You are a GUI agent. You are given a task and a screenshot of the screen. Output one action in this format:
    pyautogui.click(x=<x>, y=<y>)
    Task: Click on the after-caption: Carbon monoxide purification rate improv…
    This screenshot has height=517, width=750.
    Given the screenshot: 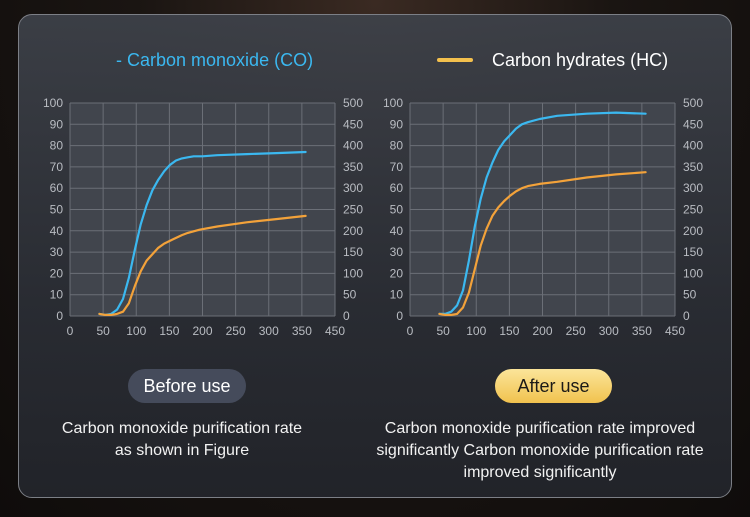 What is the action you would take?
    pyautogui.click(x=540, y=450)
    